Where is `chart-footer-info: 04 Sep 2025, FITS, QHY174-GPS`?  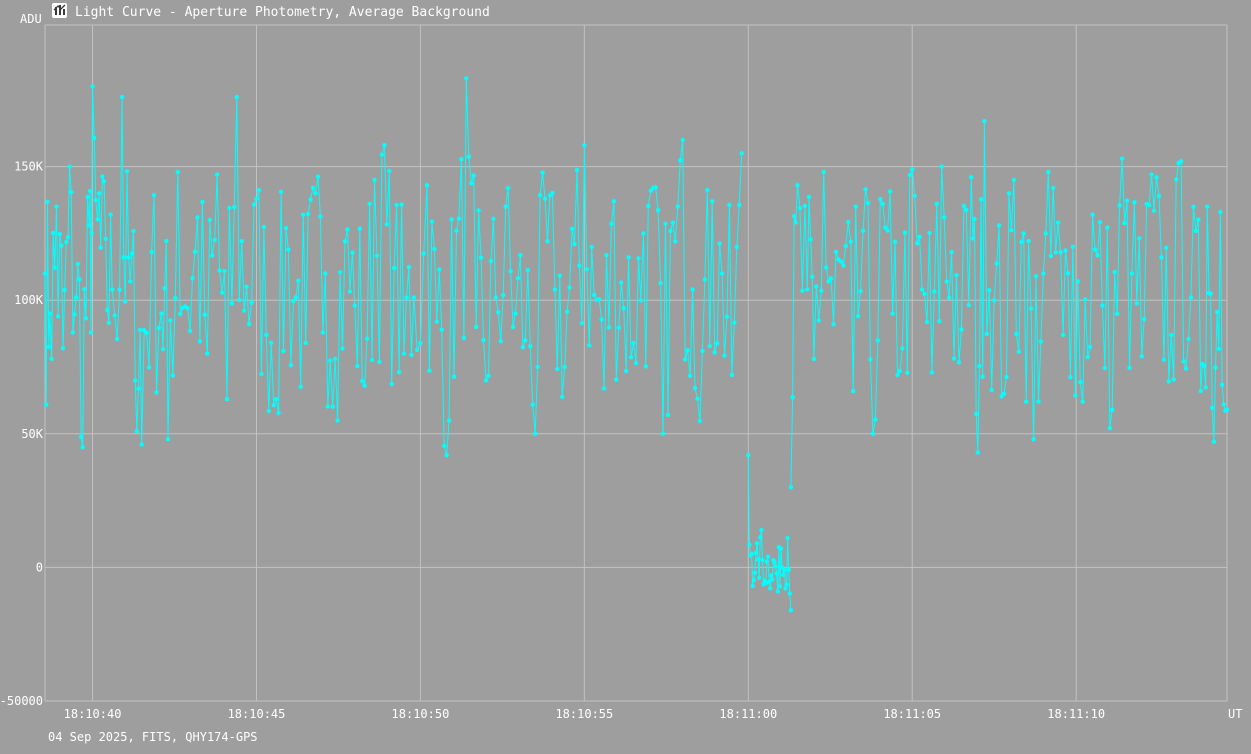 chart-footer-info: 04 Sep 2025, FITS, QHY174-GPS is located at coordinates (153, 737).